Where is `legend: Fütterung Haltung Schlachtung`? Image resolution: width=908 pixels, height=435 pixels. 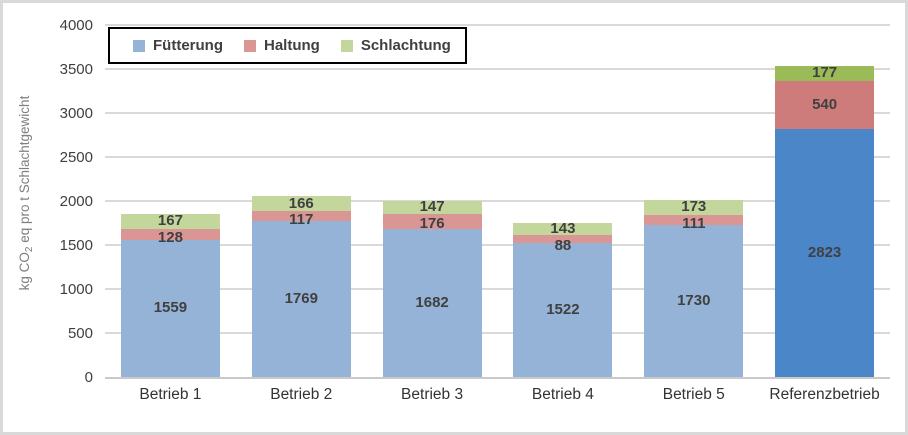
legend: Fütterung Haltung Schlachtung is located at coordinates (287, 45).